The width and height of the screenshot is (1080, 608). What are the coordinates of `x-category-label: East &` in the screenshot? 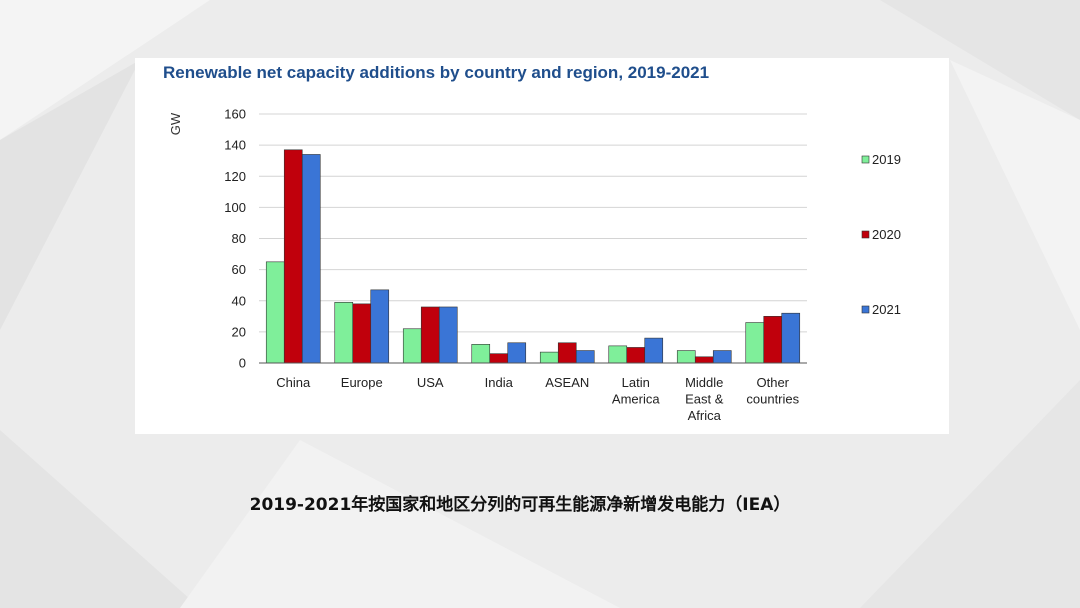 It's located at (704, 399).